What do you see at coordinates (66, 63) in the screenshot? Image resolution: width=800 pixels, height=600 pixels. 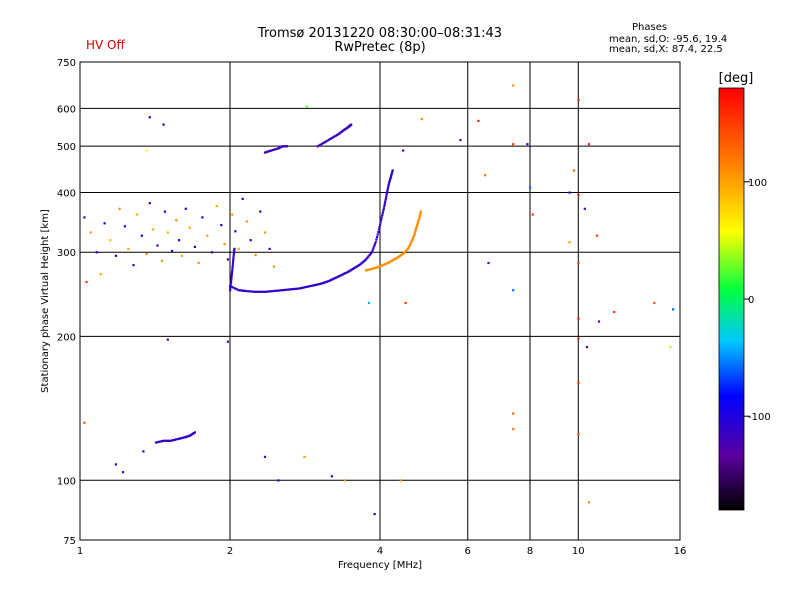 I see `y-tick-label: 750` at bounding box center [66, 63].